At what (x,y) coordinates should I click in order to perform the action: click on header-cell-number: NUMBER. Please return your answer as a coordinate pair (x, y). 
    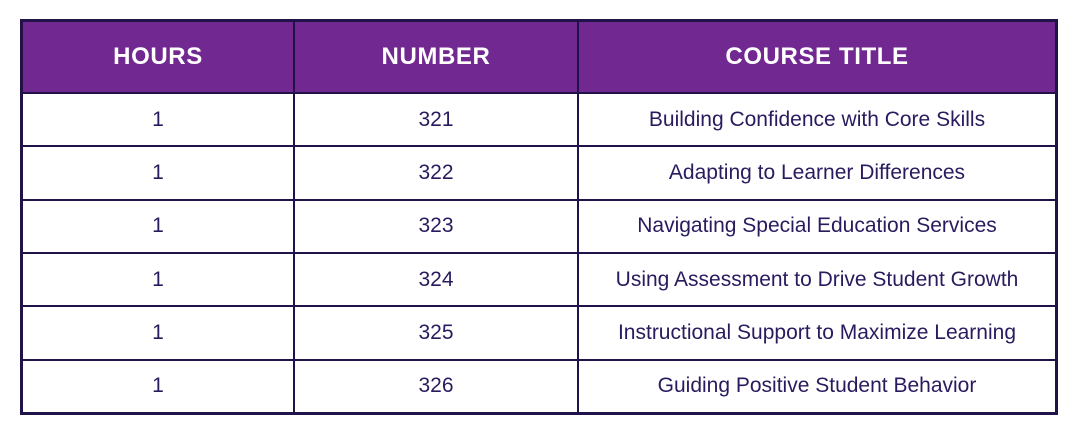
    Looking at the image, I should click on (437, 57).